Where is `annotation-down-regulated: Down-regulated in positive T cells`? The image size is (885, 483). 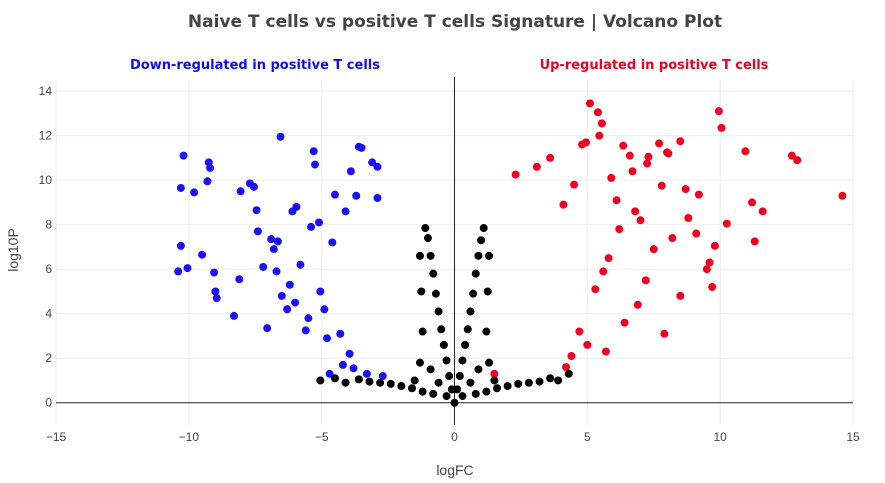
annotation-down-regulated: Down-regulated in positive T cells is located at coordinates (255, 65).